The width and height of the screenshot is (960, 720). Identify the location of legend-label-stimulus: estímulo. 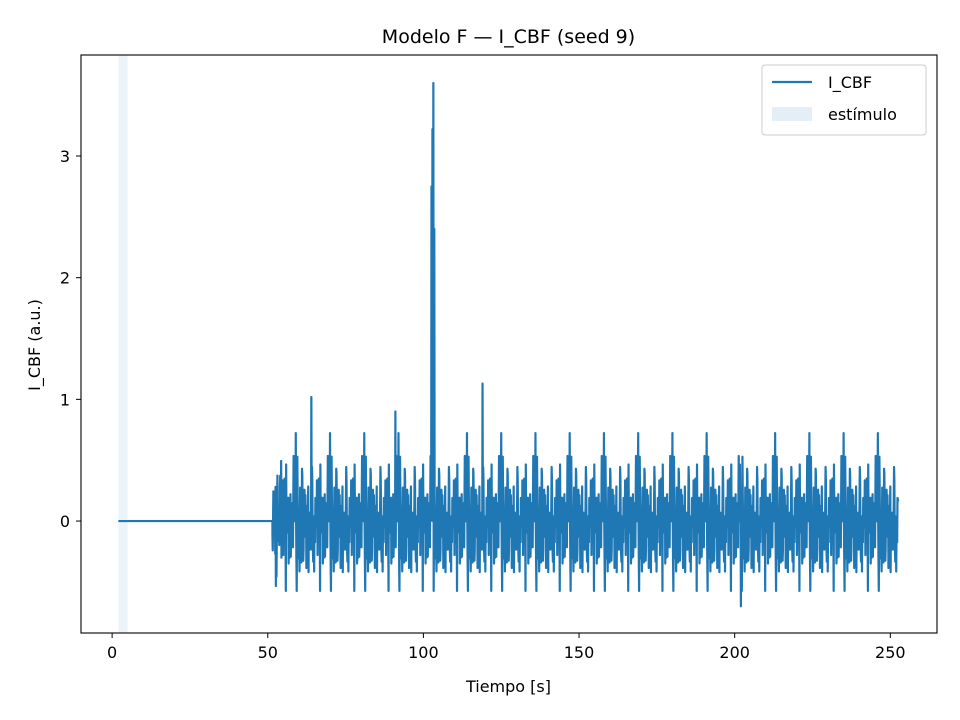
(862, 114).